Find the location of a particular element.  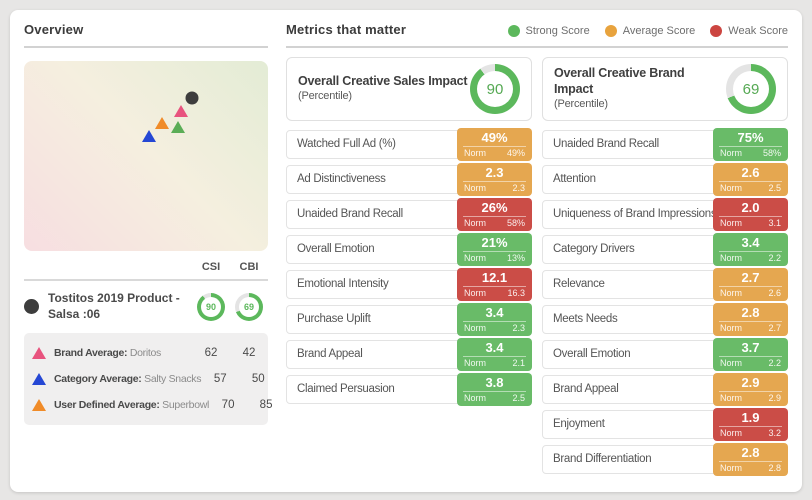

metric-label: Meets Needs is located at coordinates (585, 319).